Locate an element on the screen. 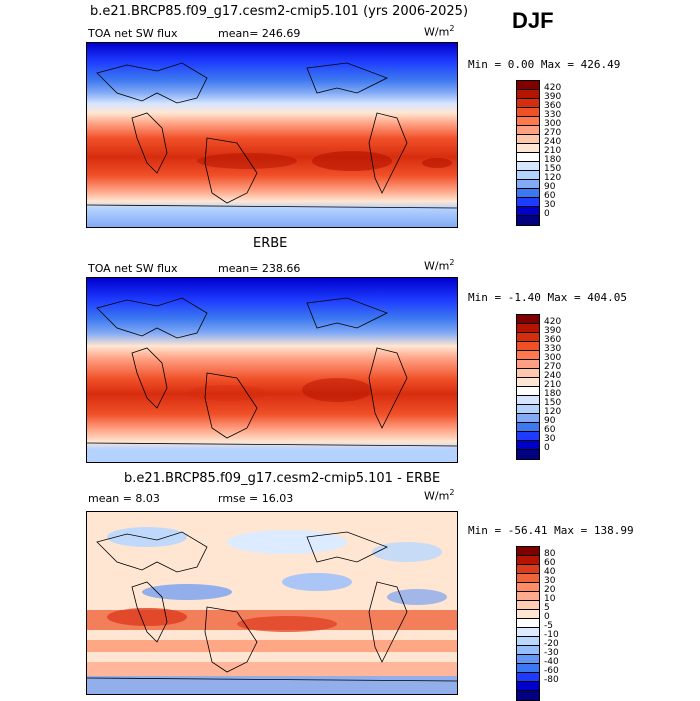  panel1-units-label: W/m2 is located at coordinates (439, 31).